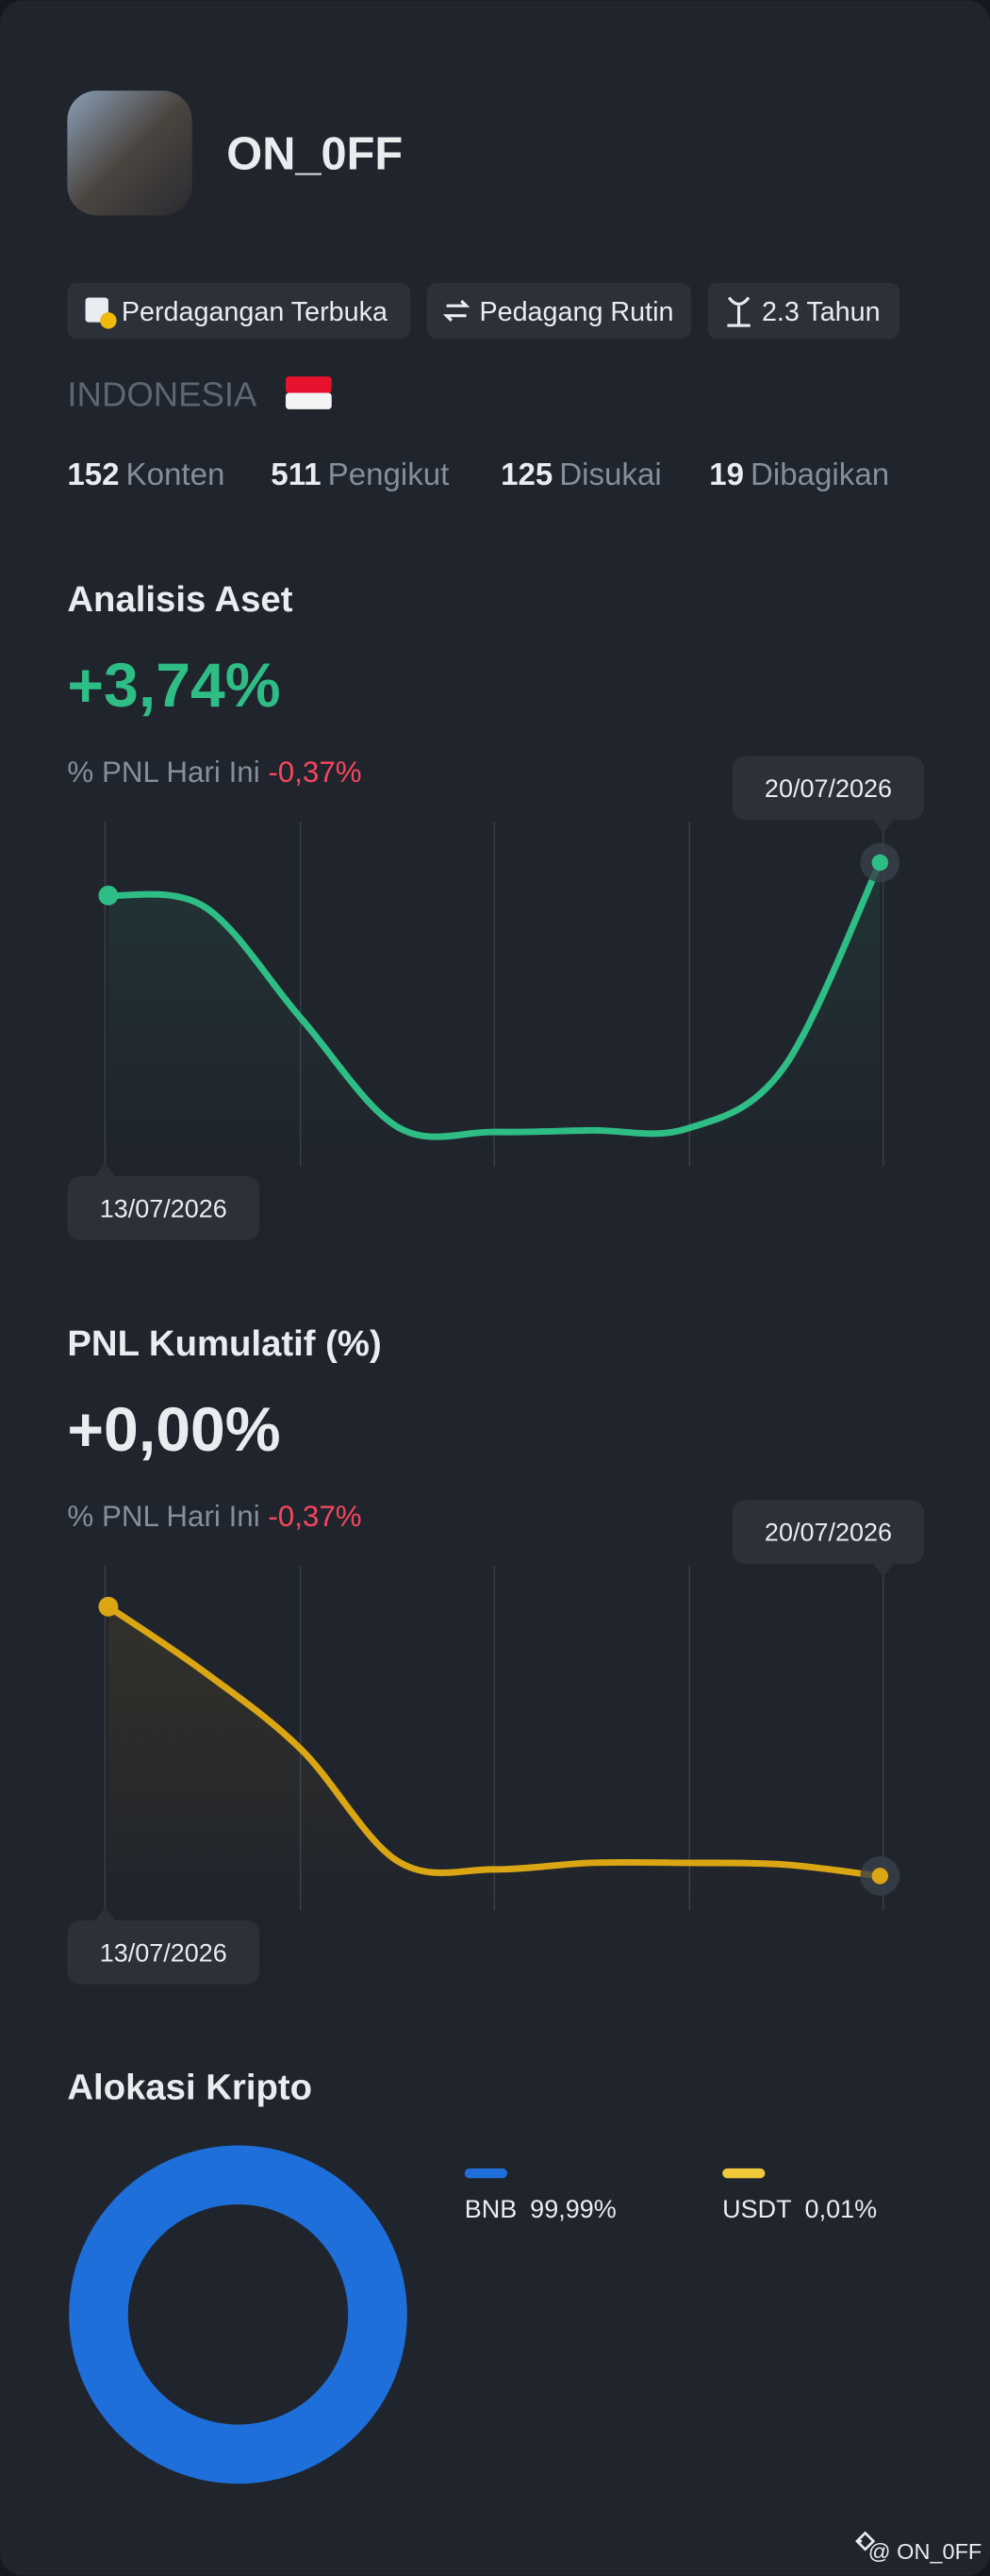  What do you see at coordinates (162, 393) in the screenshot?
I see `country: INDONESIA` at bounding box center [162, 393].